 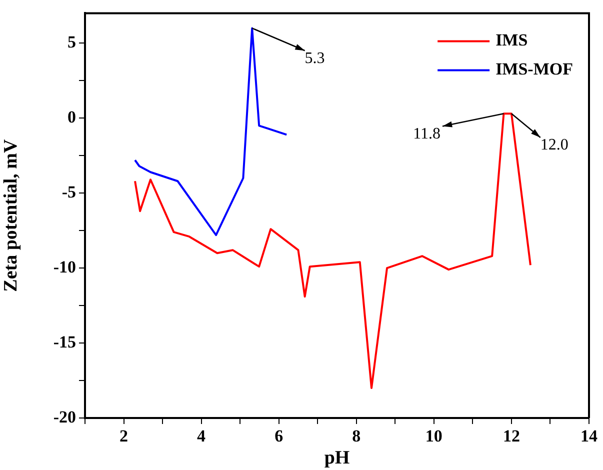 What do you see at coordinates (511, 436) in the screenshot?
I see `x-tick-label: 12` at bounding box center [511, 436].